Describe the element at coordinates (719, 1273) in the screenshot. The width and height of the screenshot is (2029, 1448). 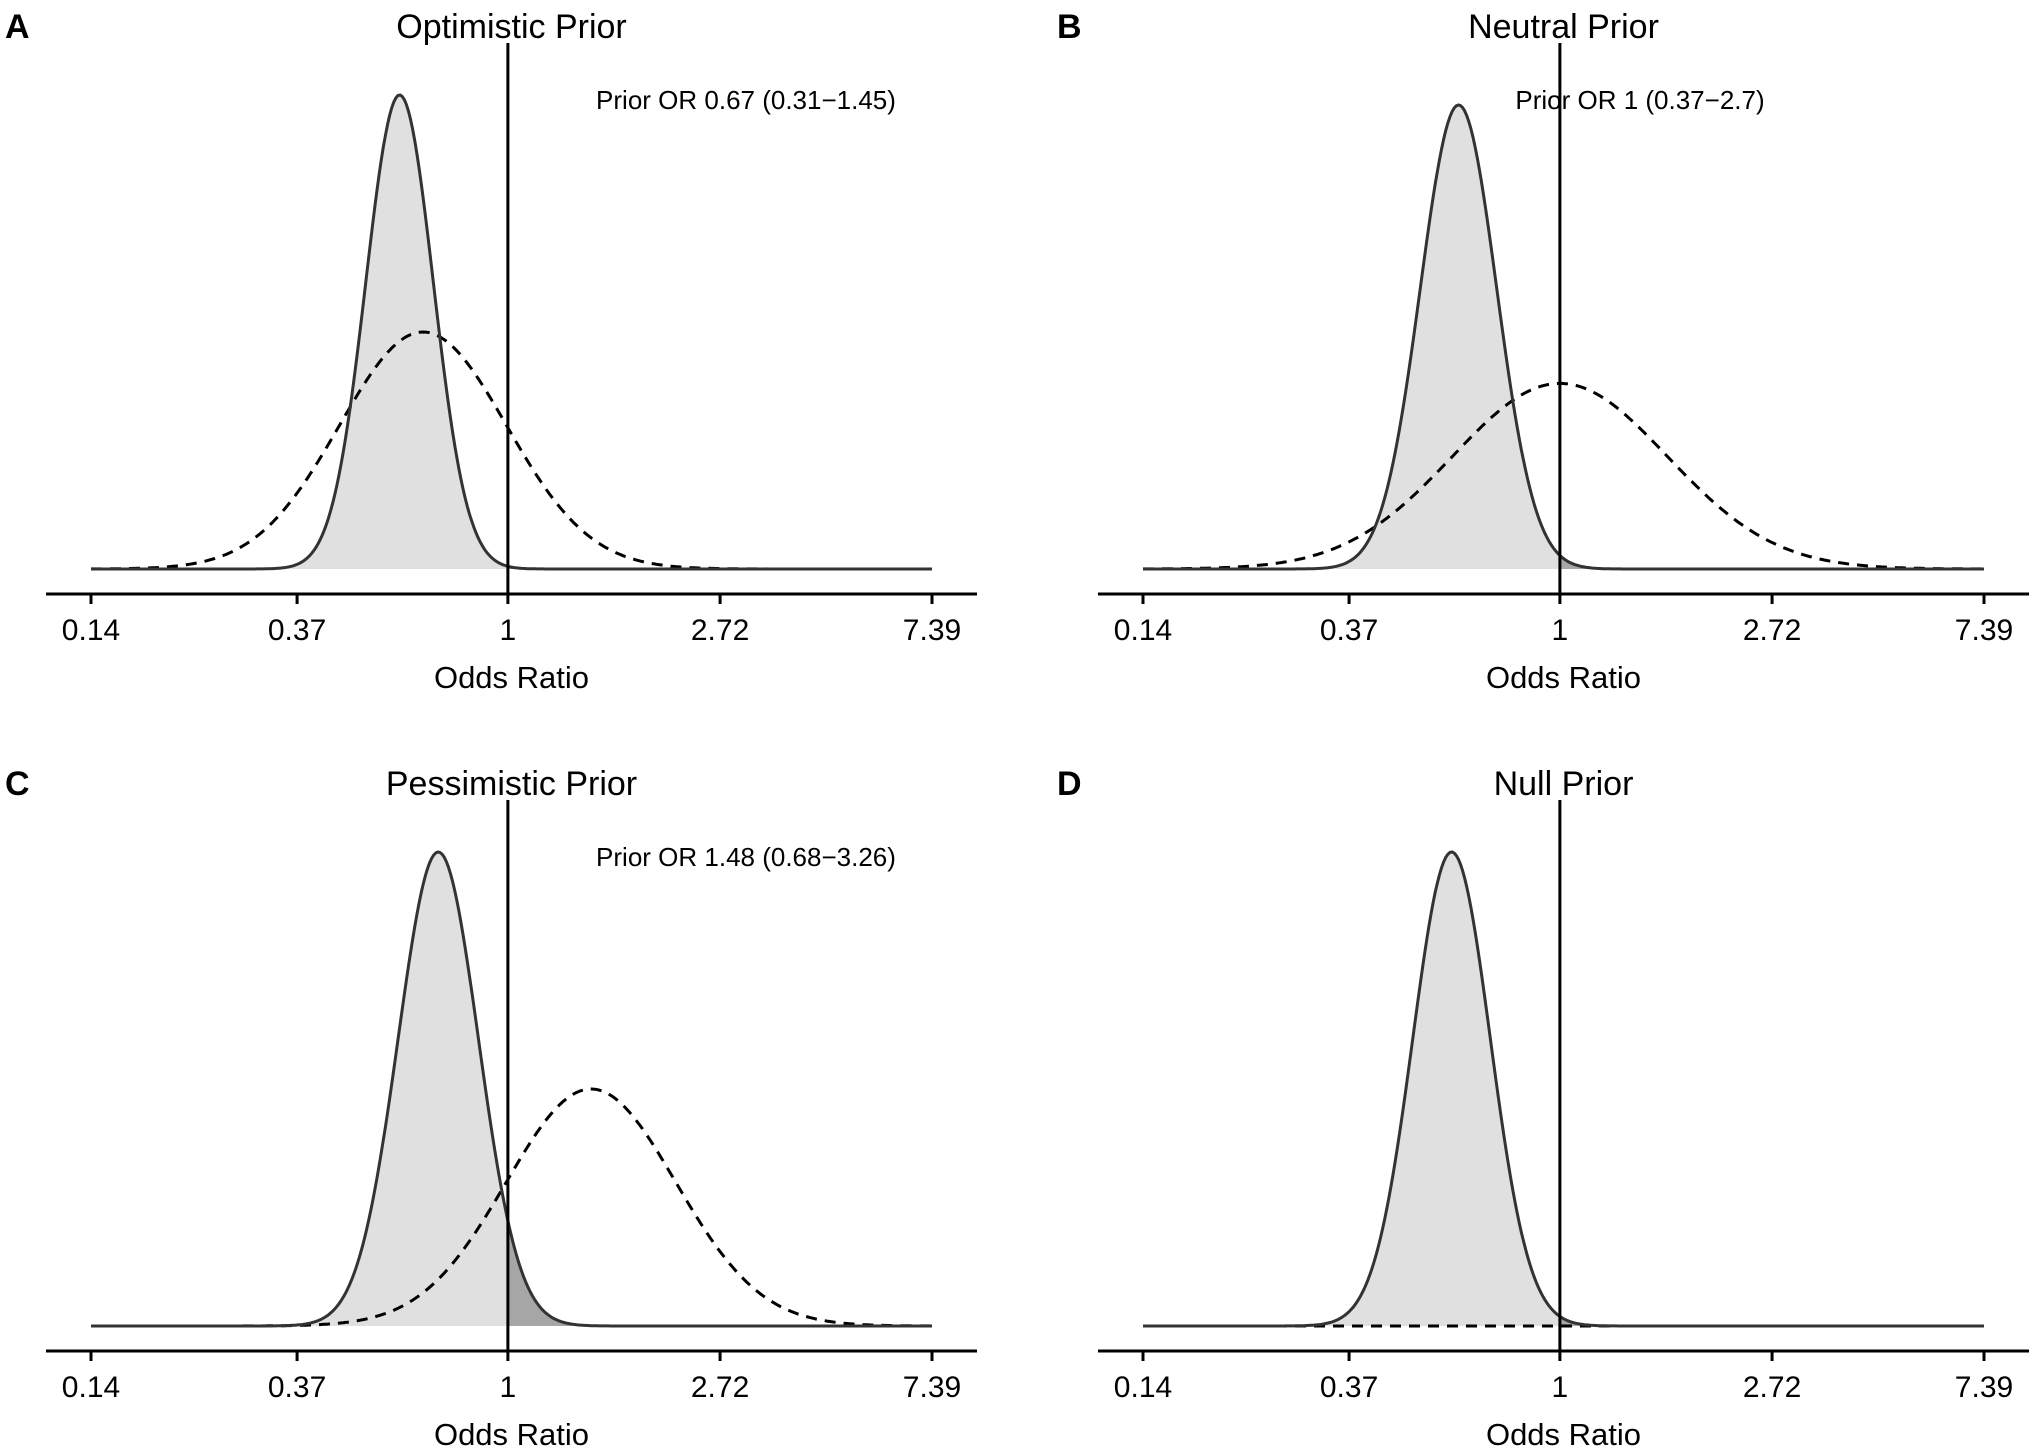
I see `posterior-tail-area` at that location.